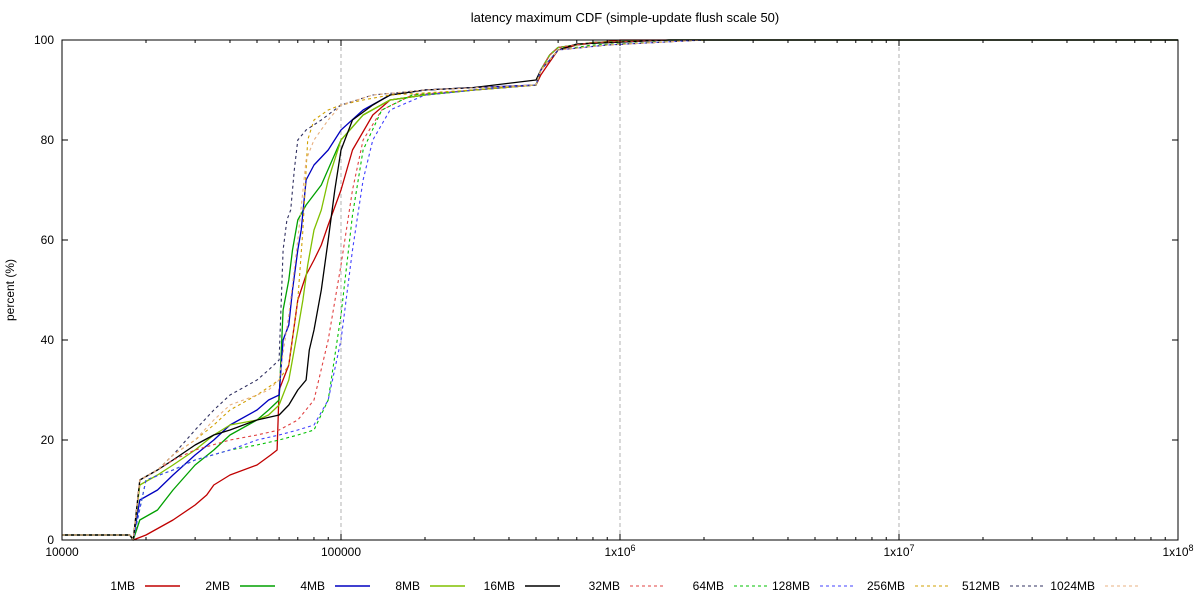 This screenshot has width=1200, height=600. I want to click on y-tick-label: 40, so click(48, 340).